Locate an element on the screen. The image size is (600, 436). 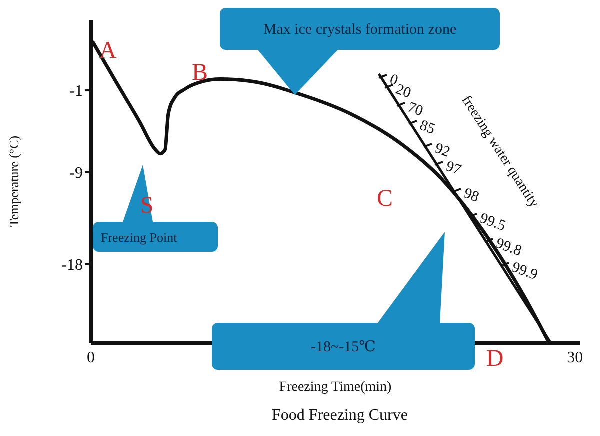
annotation: B is located at coordinates (200, 73).